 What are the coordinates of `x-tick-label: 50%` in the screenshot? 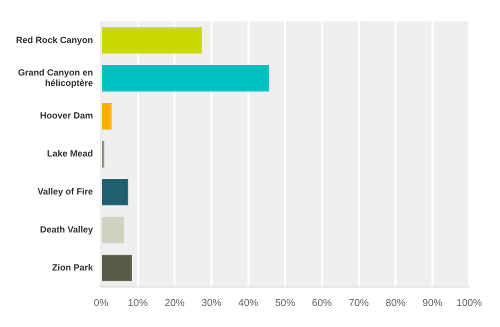 It's located at (285, 303).